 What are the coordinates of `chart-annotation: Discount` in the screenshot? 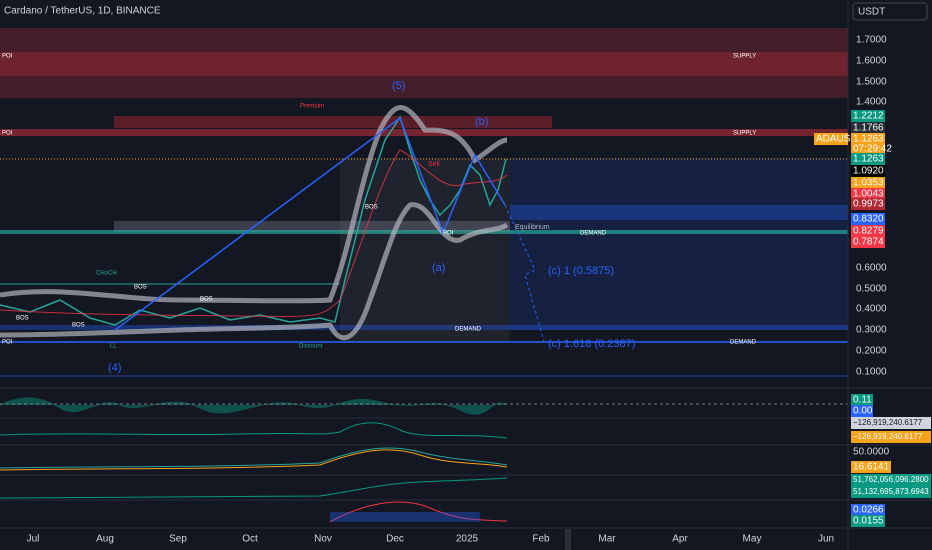 It's located at (311, 347).